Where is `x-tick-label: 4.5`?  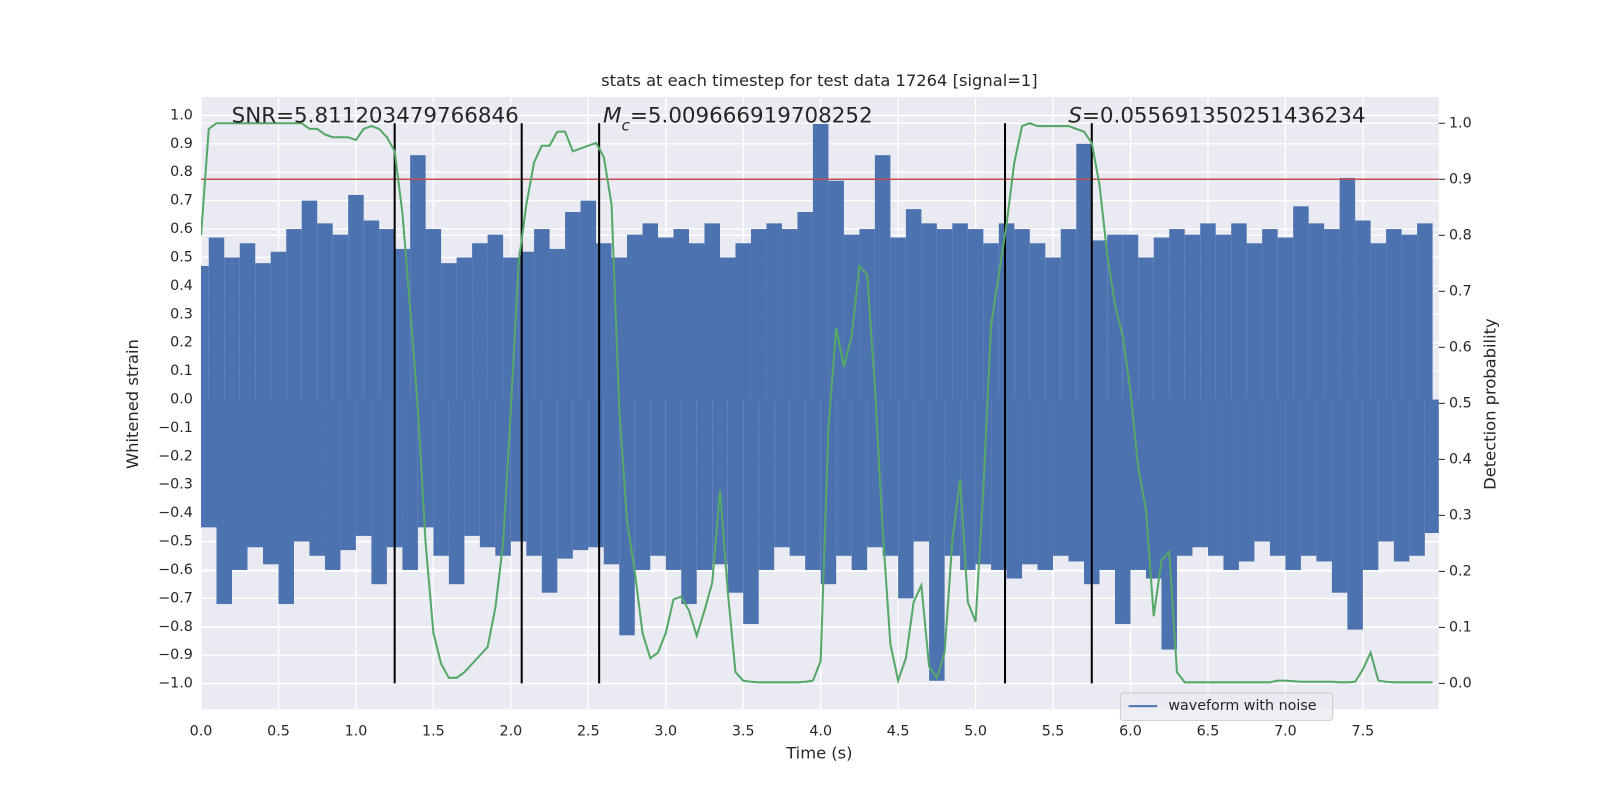 x-tick-label: 4.5 is located at coordinates (898, 732).